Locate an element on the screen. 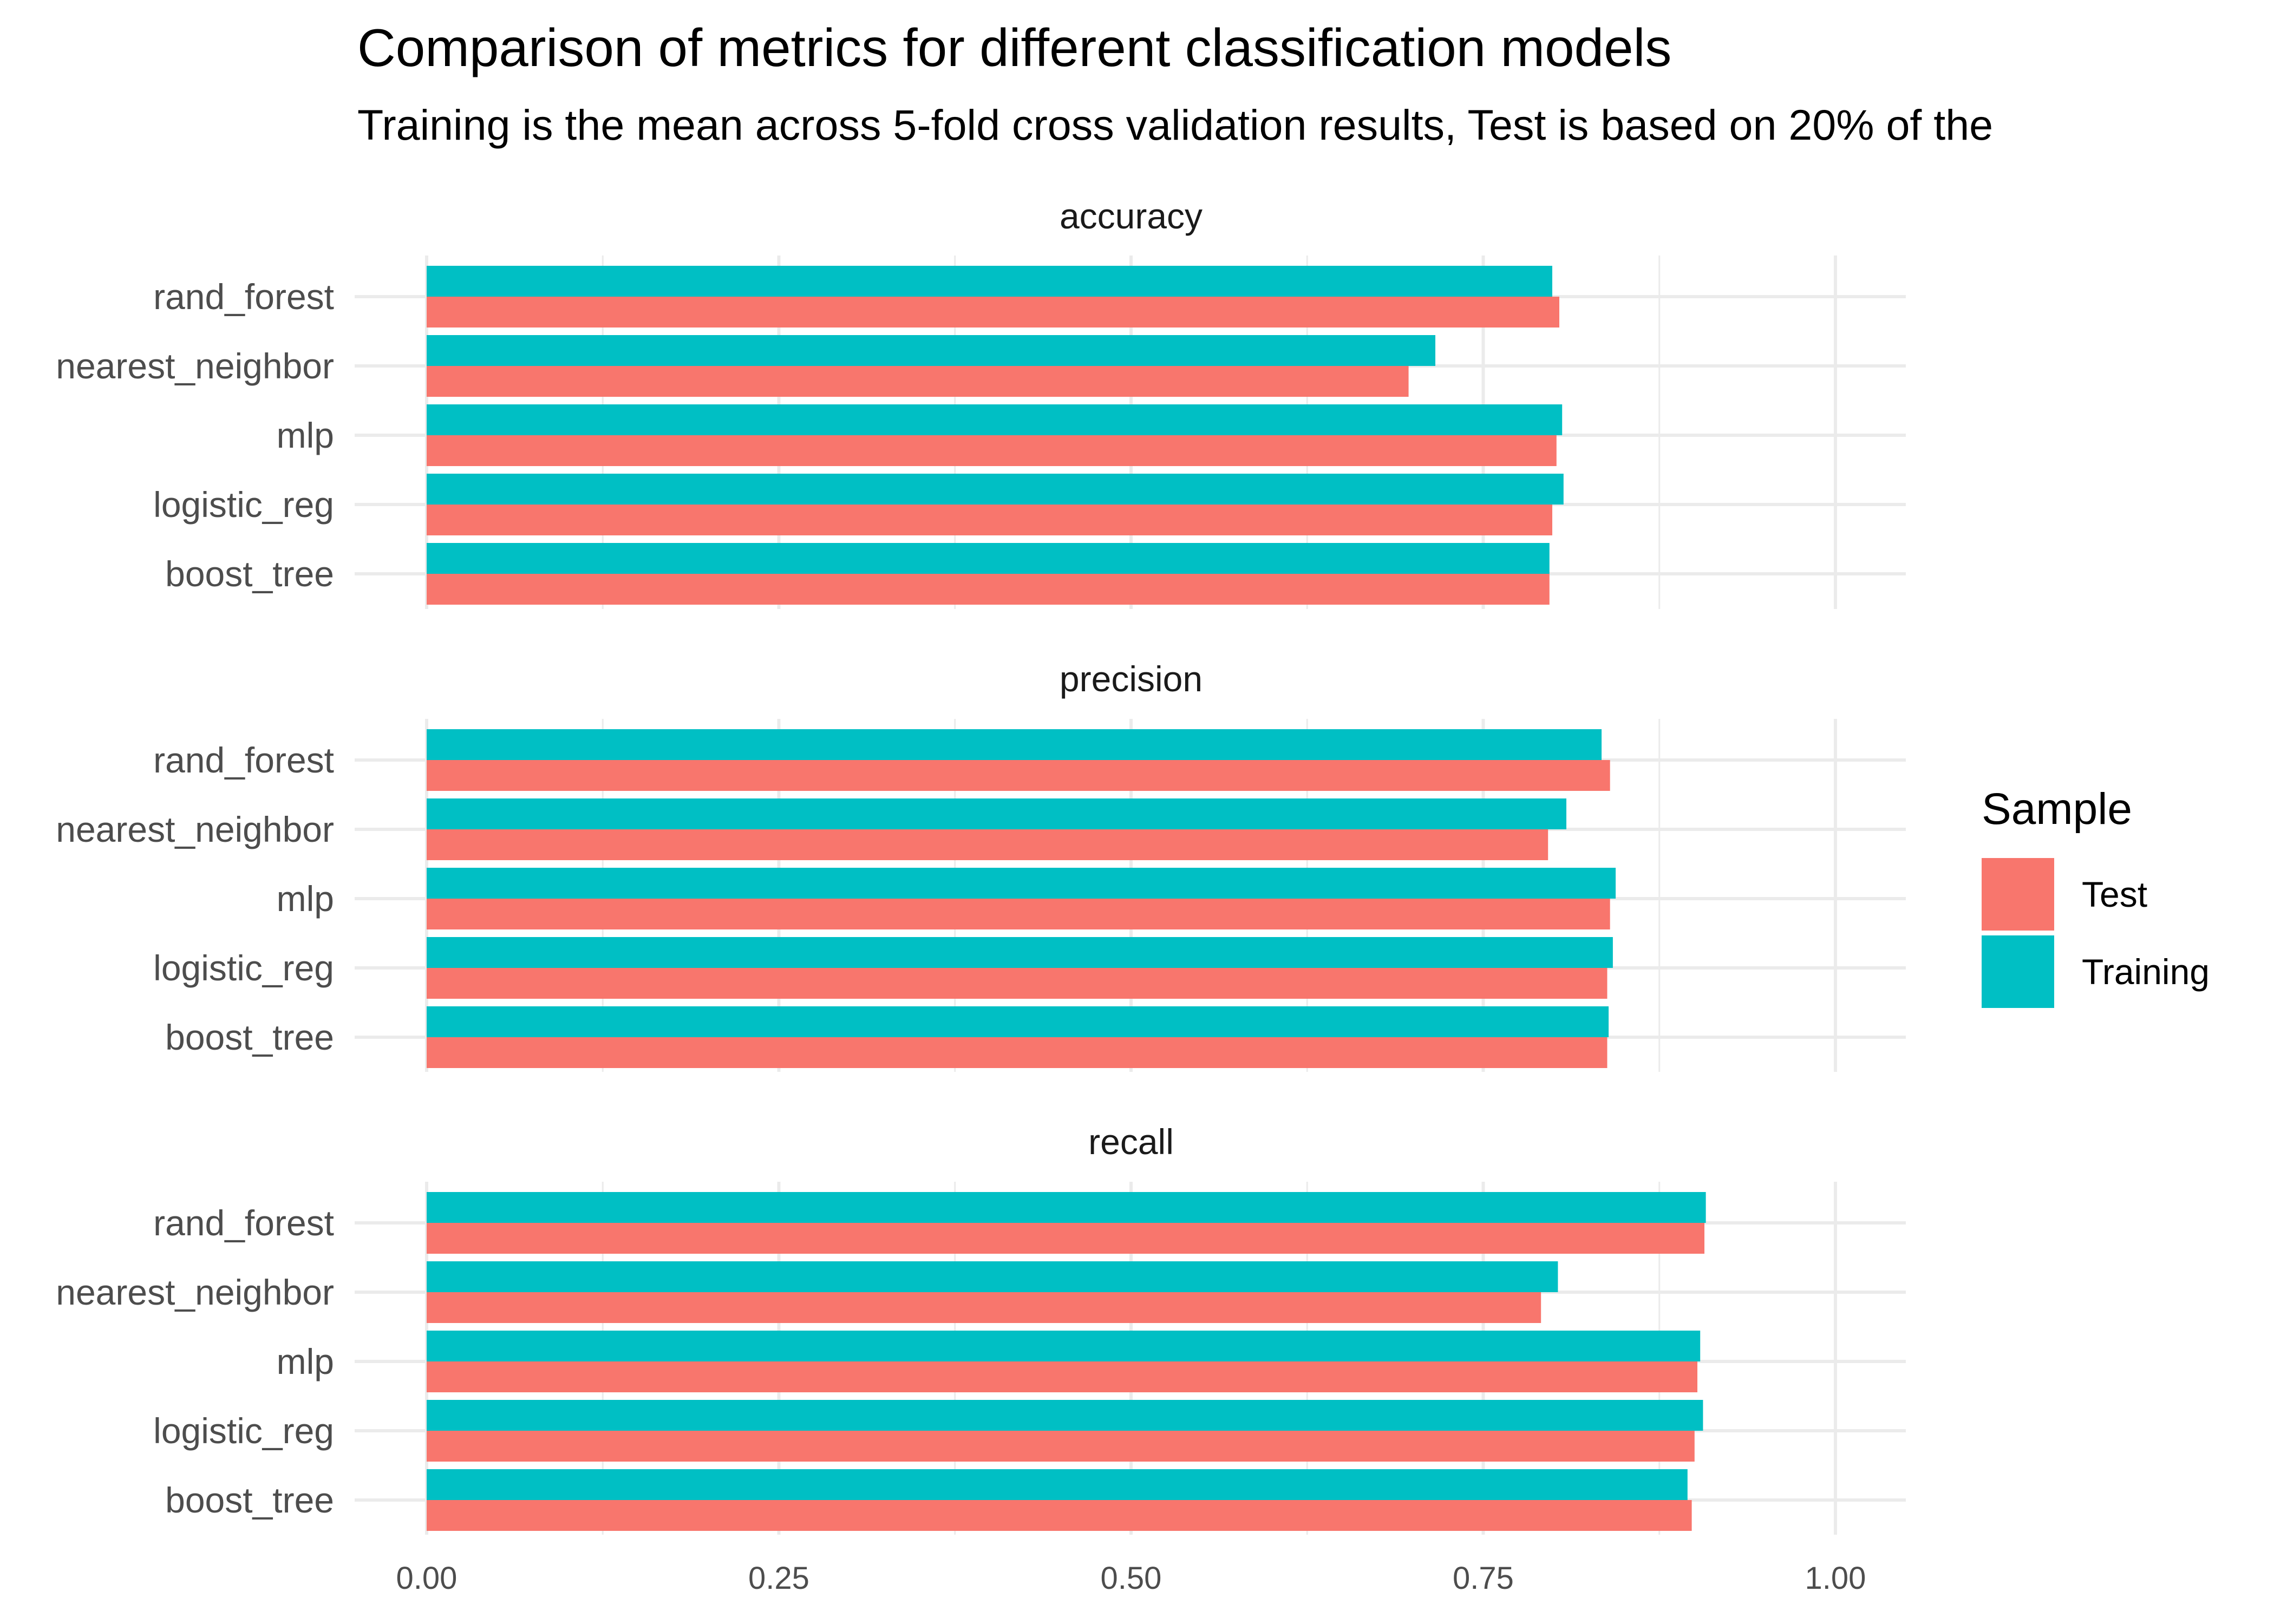 This screenshot has height=1624, width=2274. legend-label-test: Test is located at coordinates (2115, 894).